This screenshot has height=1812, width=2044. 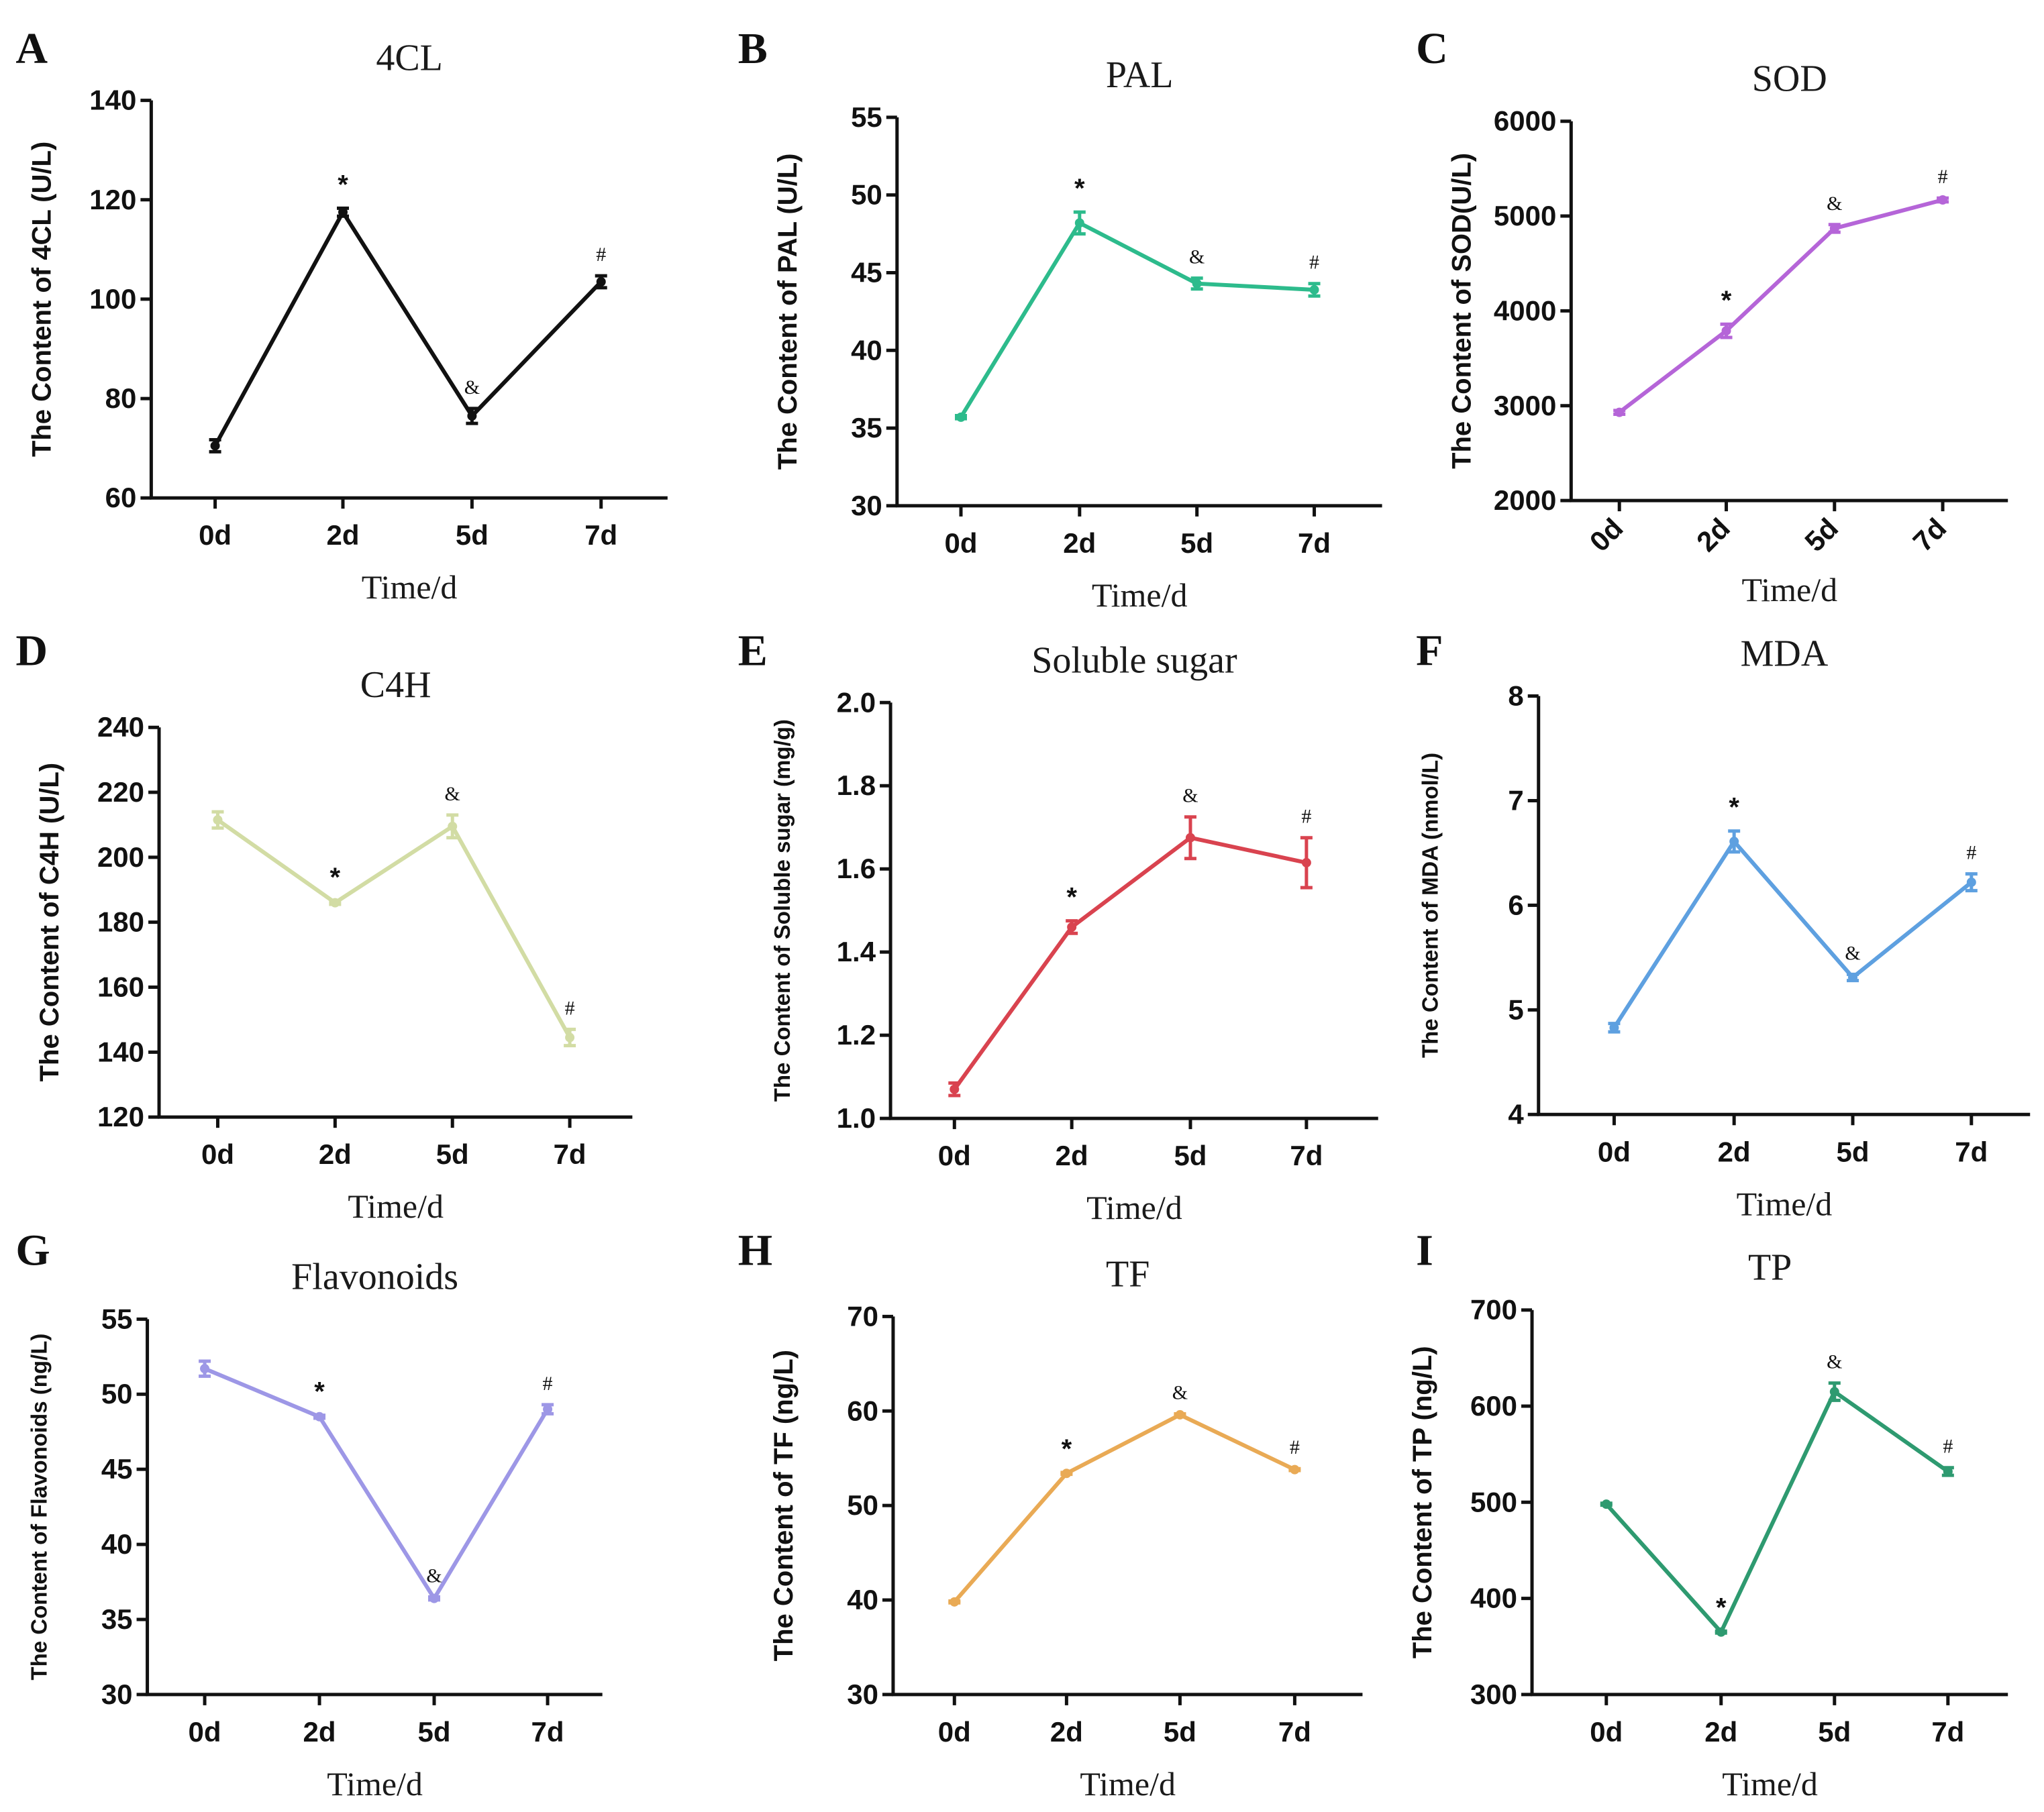 What do you see at coordinates (113, 199) in the screenshot?
I see `y-tick-label: 120` at bounding box center [113, 199].